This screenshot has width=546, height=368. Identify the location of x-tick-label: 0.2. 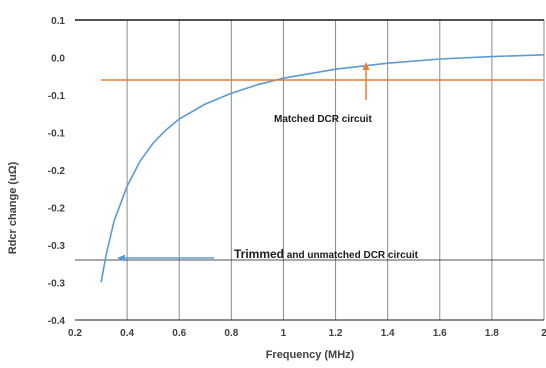
(75, 333).